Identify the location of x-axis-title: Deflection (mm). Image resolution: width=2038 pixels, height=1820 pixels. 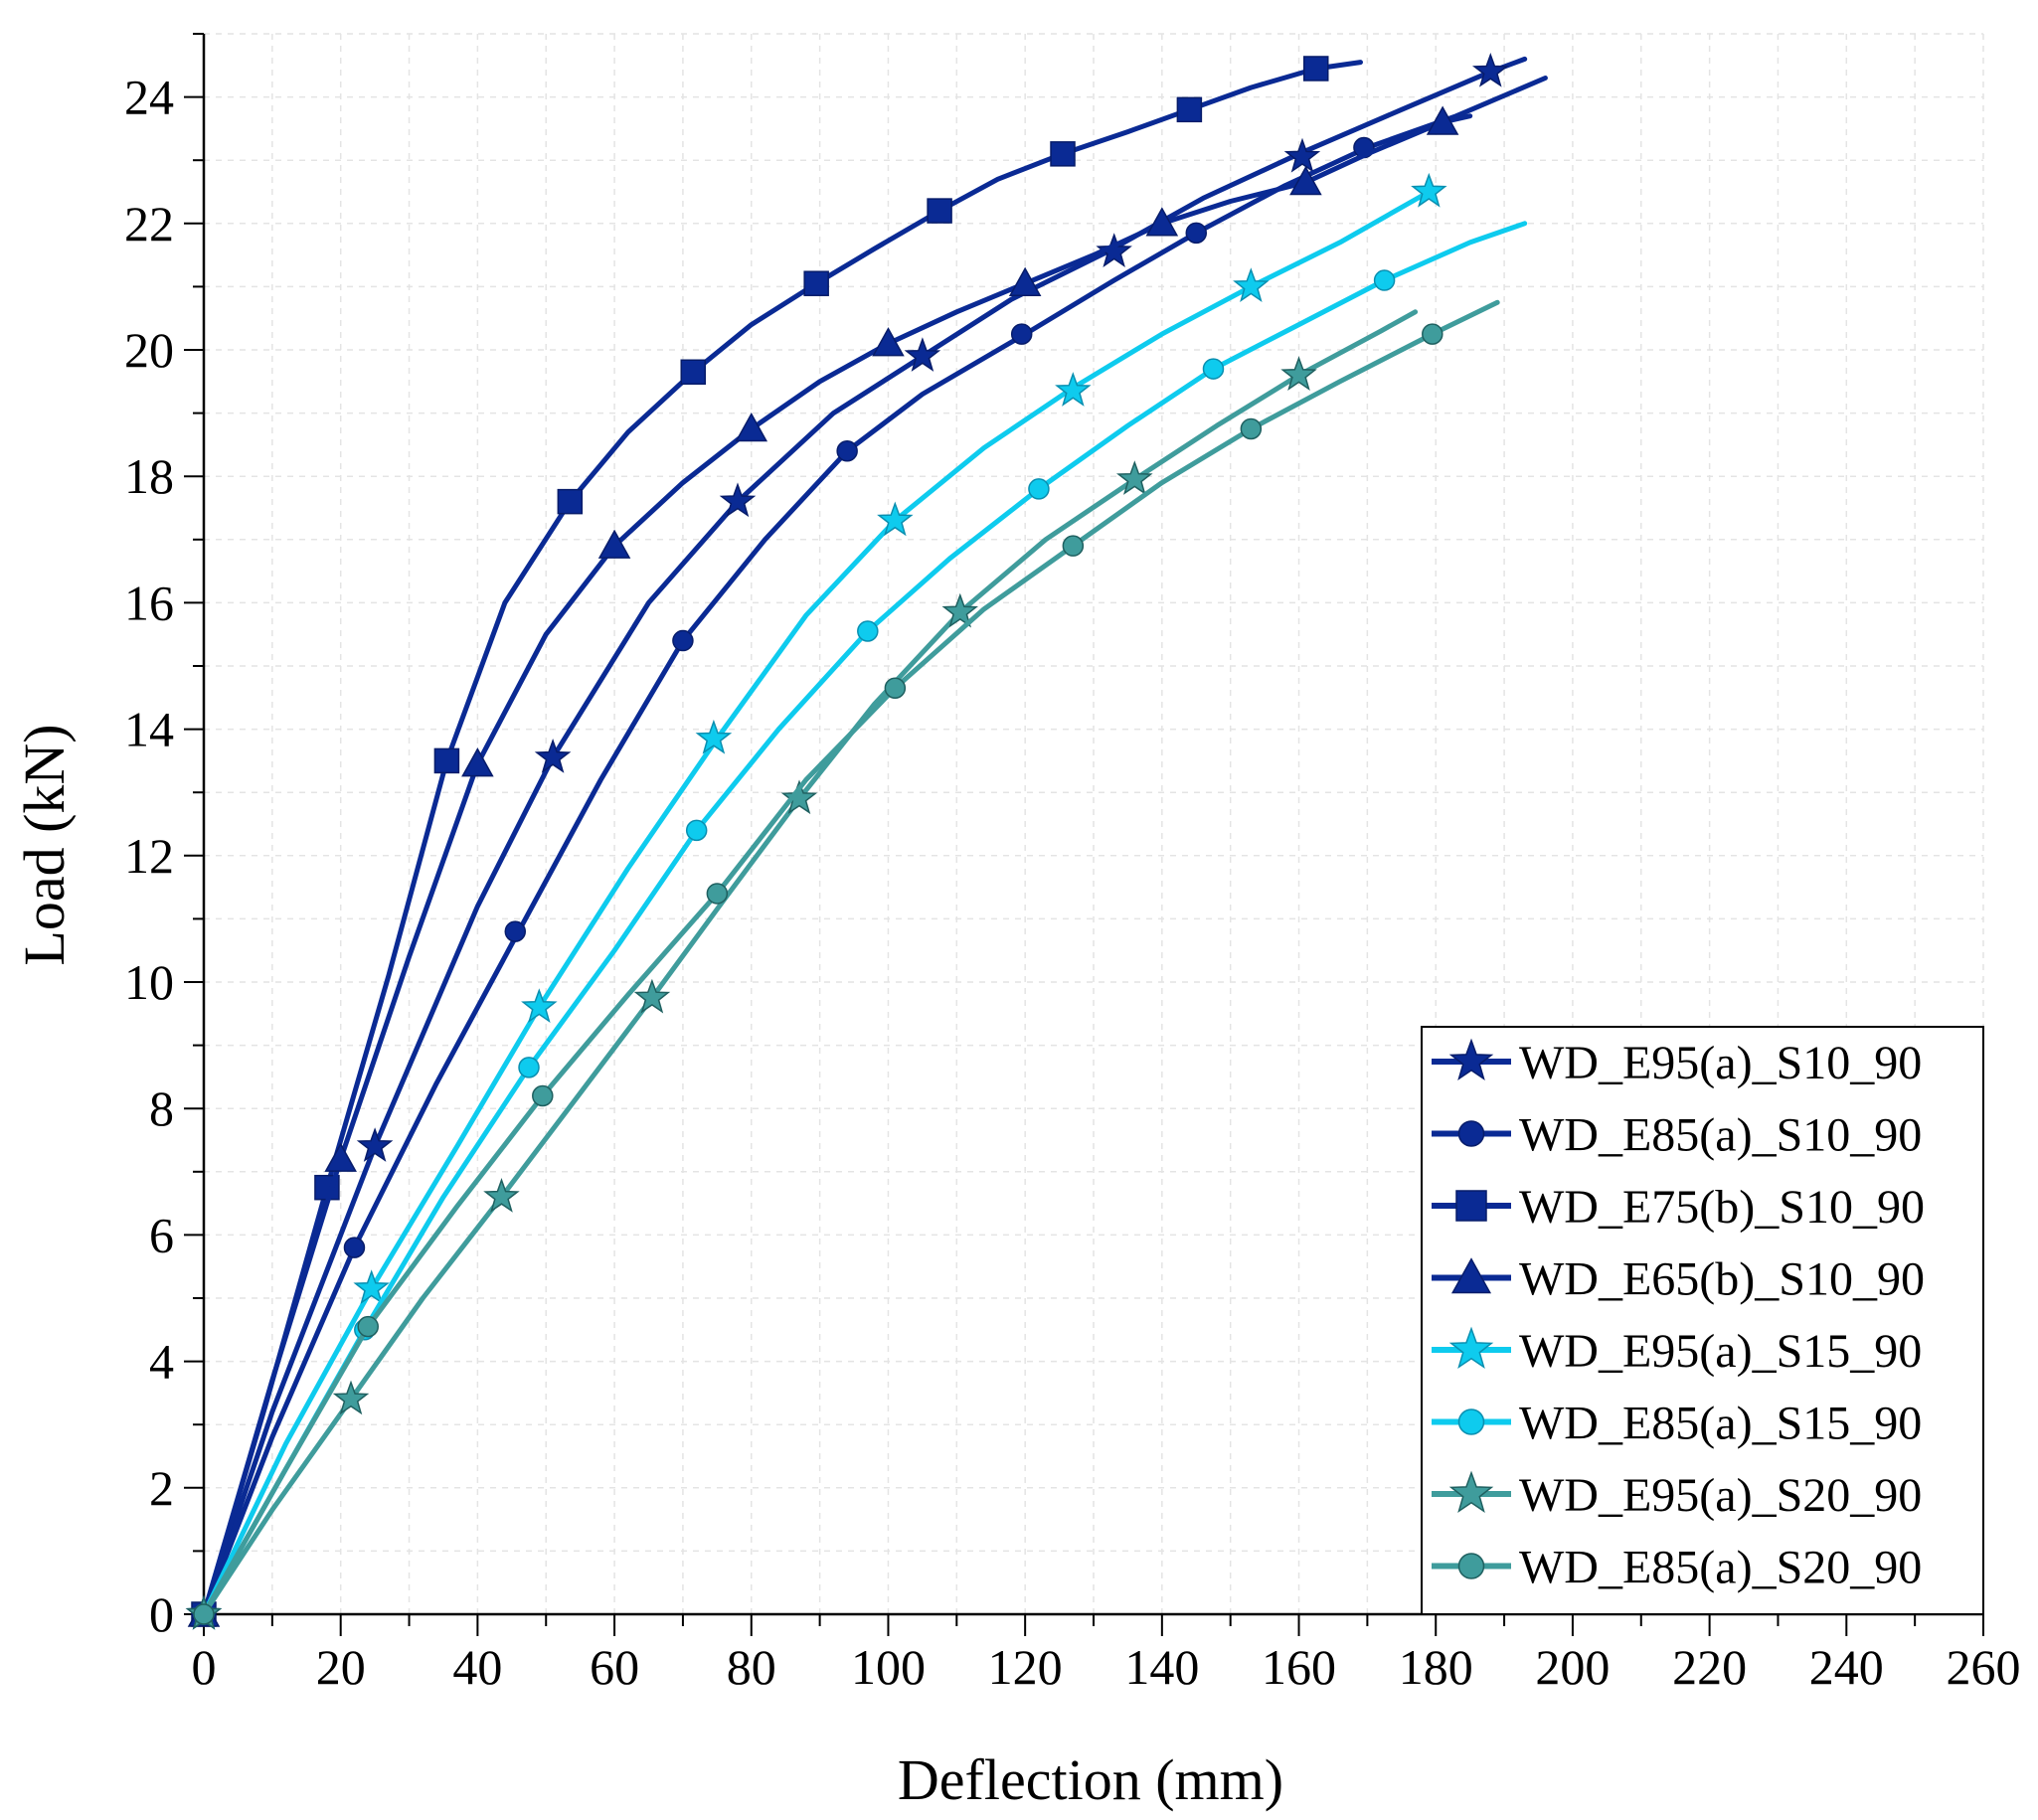
(1090, 1779).